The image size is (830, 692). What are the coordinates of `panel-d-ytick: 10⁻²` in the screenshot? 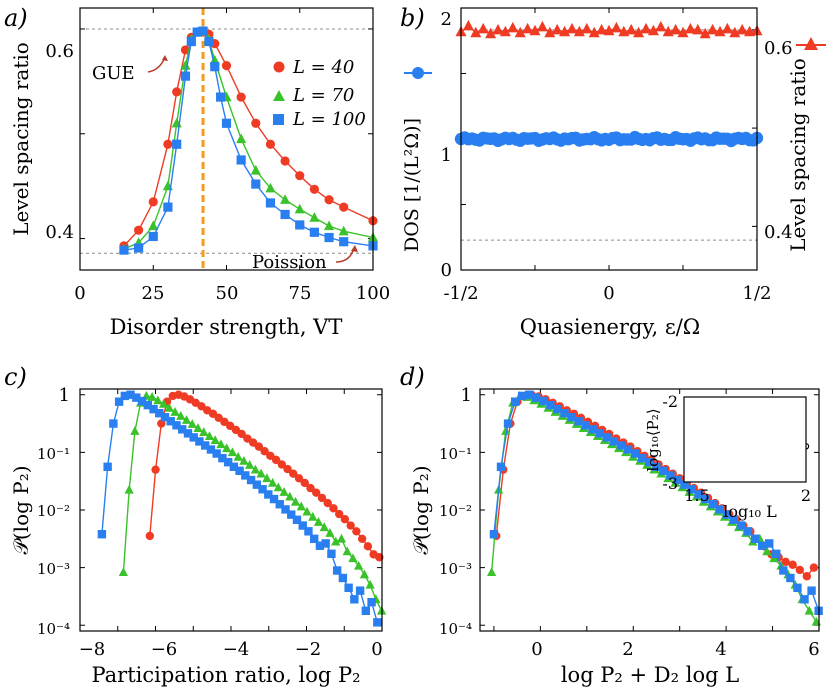 It's located at (455, 511).